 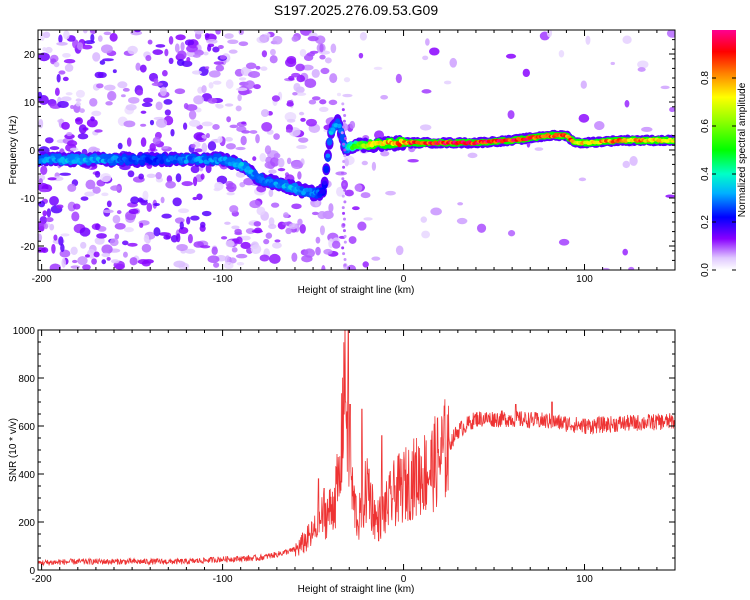 What do you see at coordinates (28, 247) in the screenshot?
I see `y-tick-label: -20` at bounding box center [28, 247].